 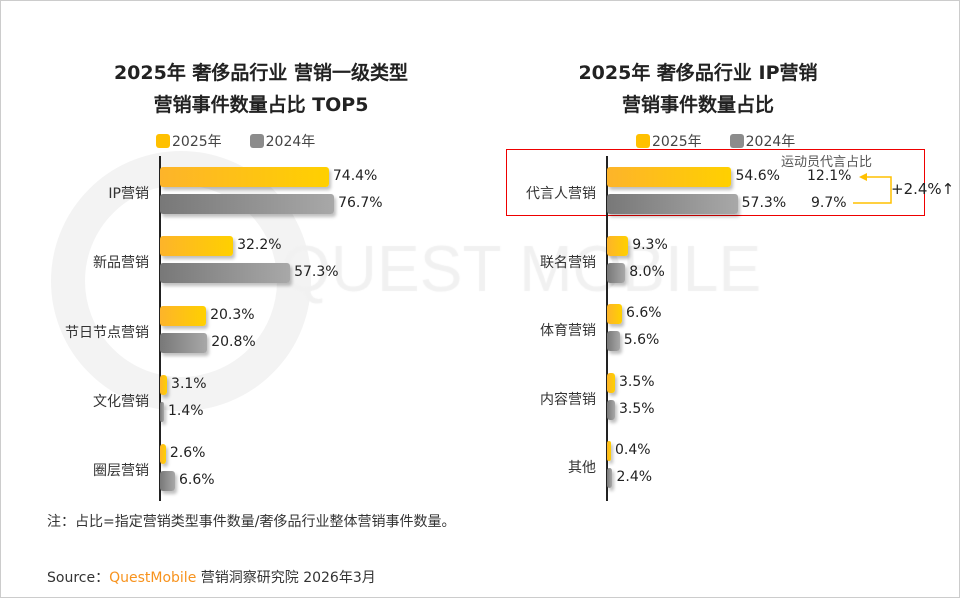 What do you see at coordinates (568, 399) in the screenshot?
I see `category-label: 内容营销` at bounding box center [568, 399].